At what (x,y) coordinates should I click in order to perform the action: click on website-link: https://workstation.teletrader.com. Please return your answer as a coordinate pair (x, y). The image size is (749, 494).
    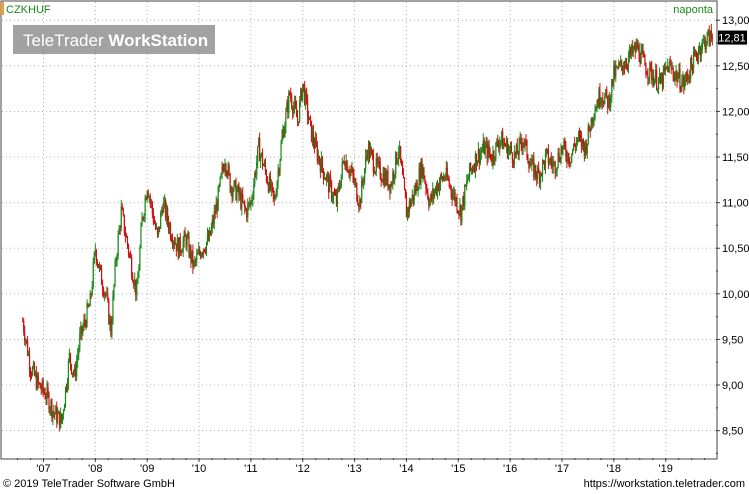
    Looking at the image, I should click on (664, 484).